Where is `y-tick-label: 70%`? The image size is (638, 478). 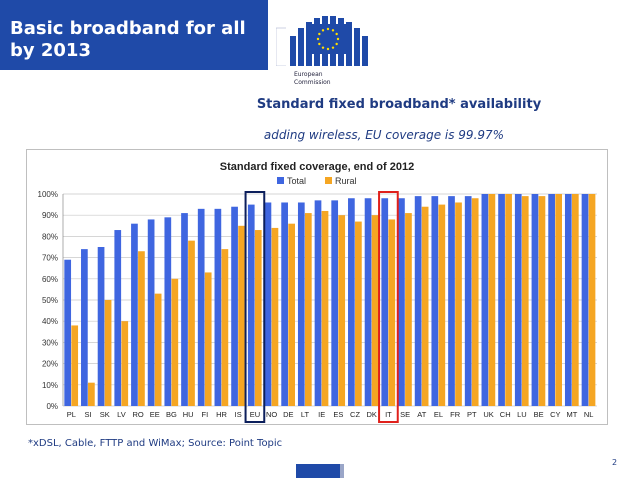
y-tick-label: 70% is located at coordinates (50, 258).